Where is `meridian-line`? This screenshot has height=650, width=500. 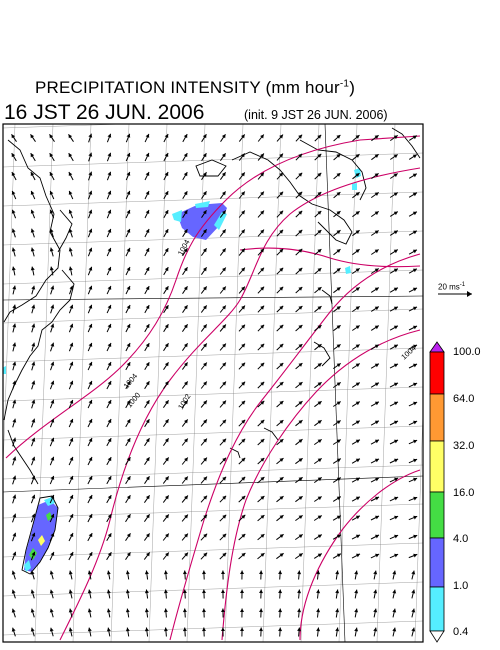 meridian-line is located at coordinates (418, 524).